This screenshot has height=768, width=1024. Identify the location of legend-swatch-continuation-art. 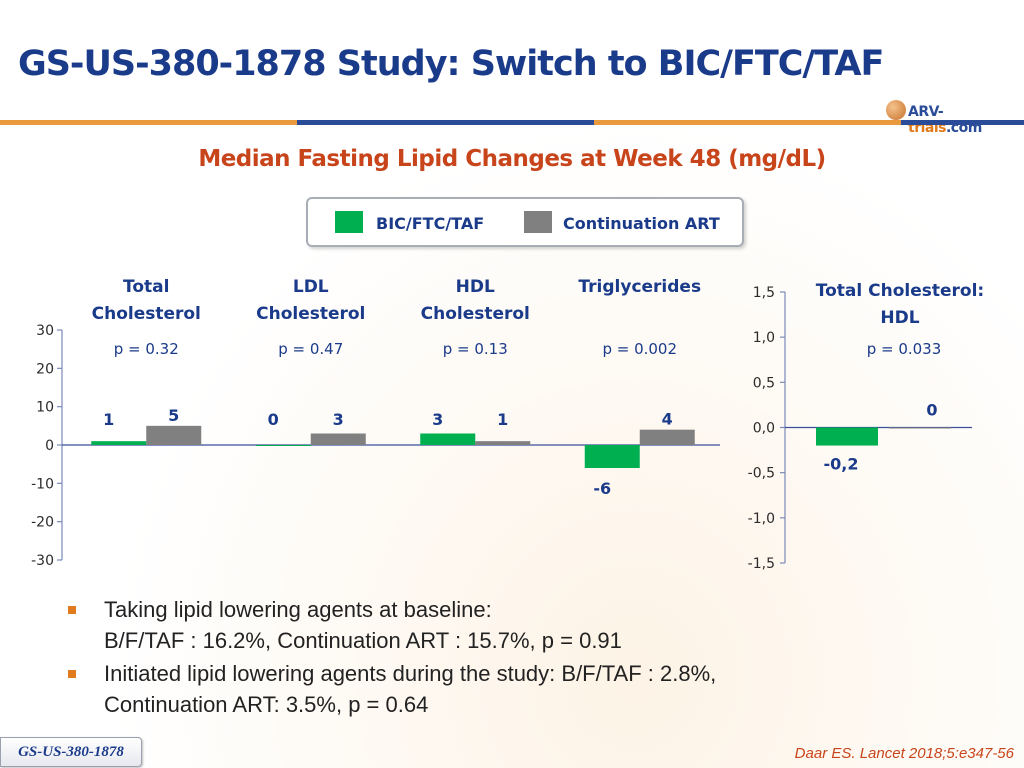
(538, 222).